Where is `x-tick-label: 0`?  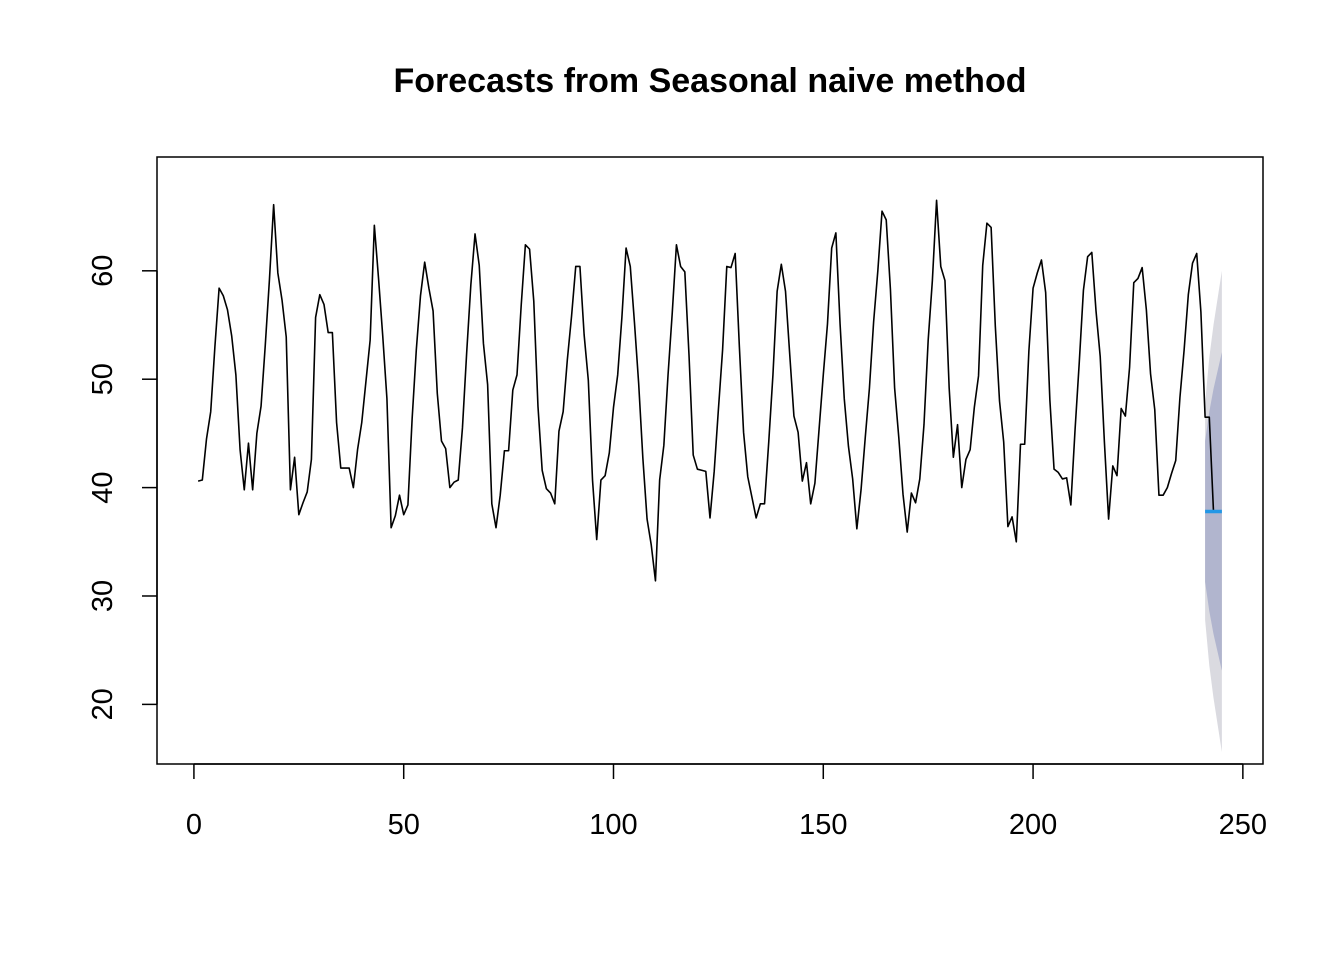 x-tick-label: 0 is located at coordinates (194, 825).